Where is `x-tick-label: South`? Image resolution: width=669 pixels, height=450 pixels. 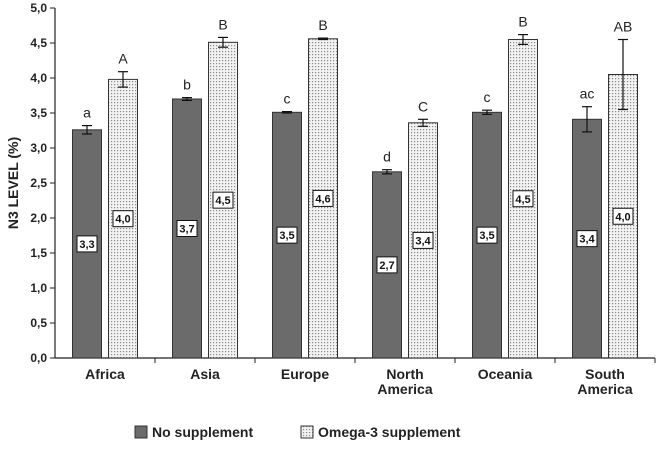 x-tick-label: South is located at coordinates (605, 374).